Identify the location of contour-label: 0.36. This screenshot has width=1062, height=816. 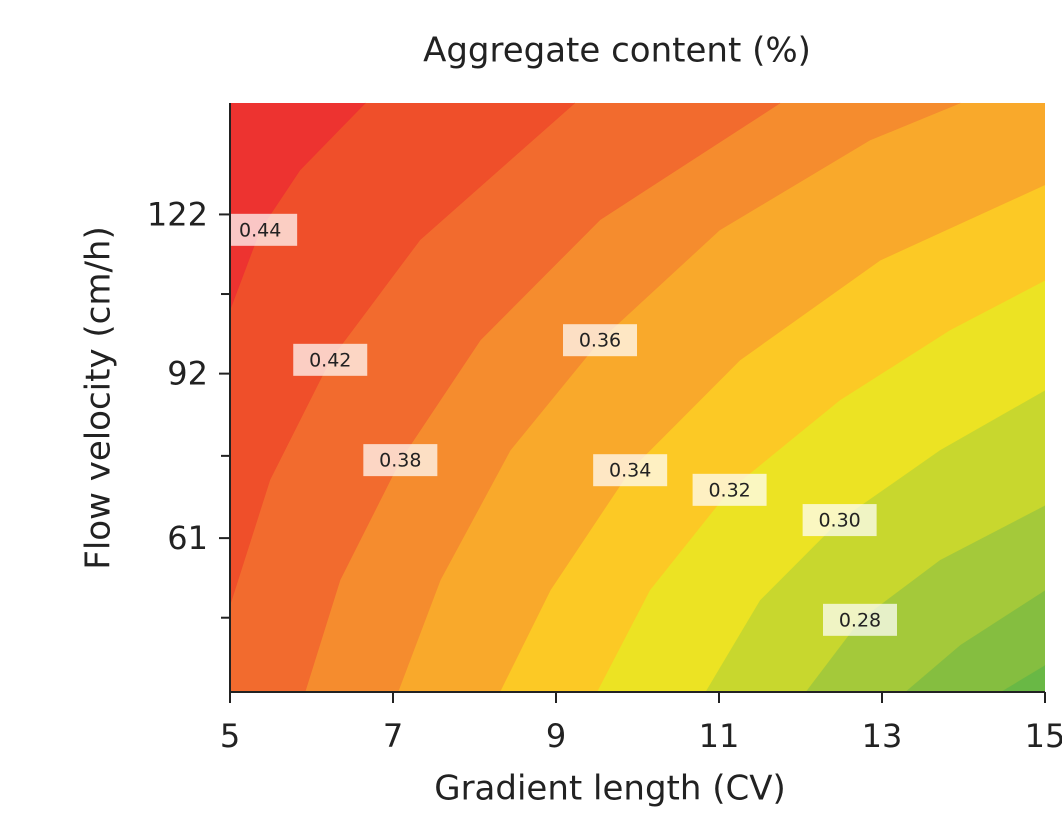
(600, 340).